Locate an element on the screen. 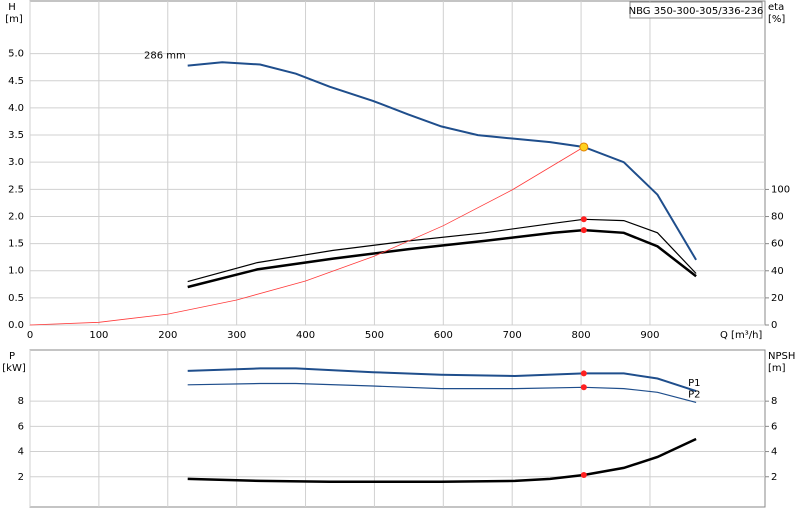 The width and height of the screenshot is (800, 524). y-axis-label: P is located at coordinates (12, 356).